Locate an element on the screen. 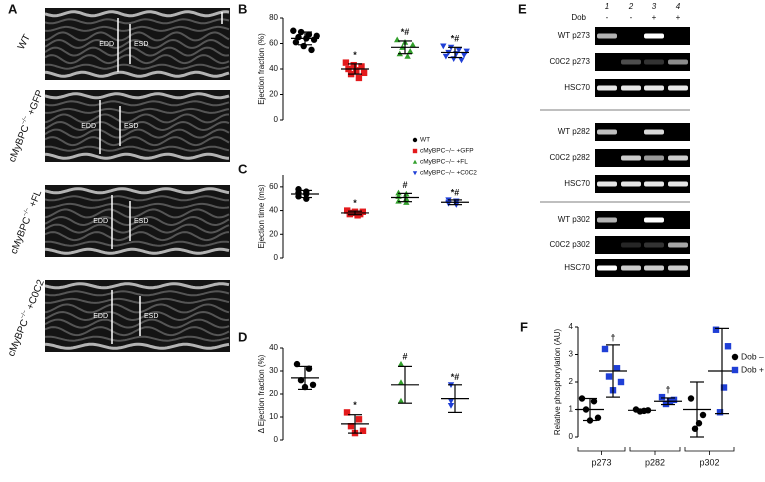  blot-row-label: C0C2 p273 is located at coordinates (570, 61).